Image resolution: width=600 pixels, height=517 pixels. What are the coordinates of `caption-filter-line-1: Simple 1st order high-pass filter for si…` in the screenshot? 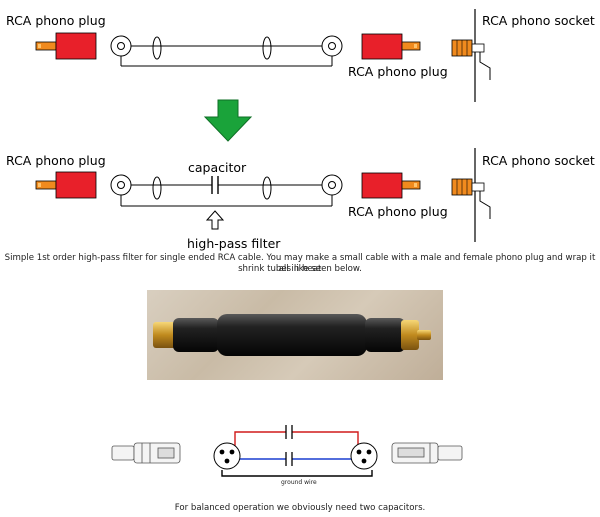 It's located at (300, 263).